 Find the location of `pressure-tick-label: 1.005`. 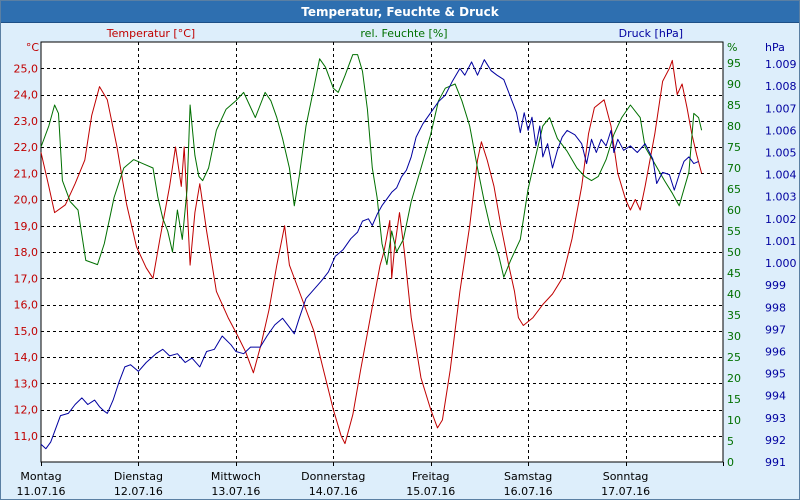

pressure-tick-label: 1.005 is located at coordinates (781, 153).